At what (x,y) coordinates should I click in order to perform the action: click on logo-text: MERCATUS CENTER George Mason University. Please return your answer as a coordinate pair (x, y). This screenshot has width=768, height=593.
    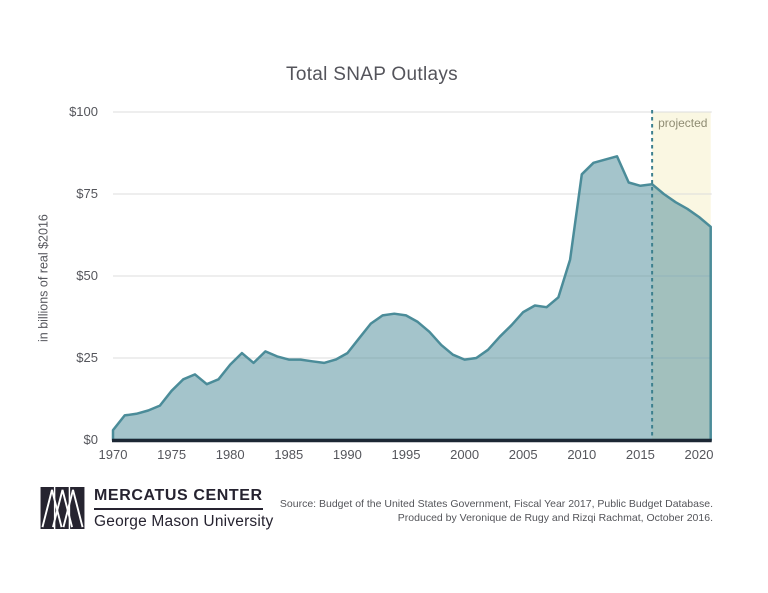
    Looking at the image, I should click on (183, 509).